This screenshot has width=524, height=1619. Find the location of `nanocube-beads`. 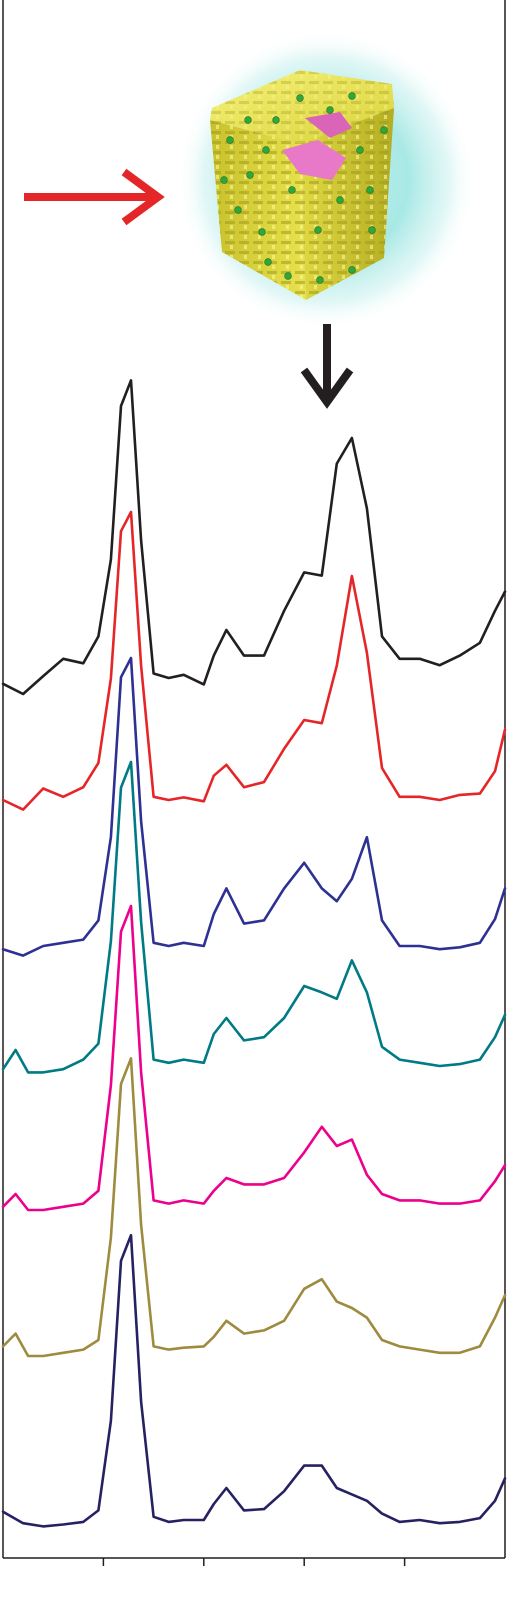

nanocube-beads is located at coordinates (304, 188).